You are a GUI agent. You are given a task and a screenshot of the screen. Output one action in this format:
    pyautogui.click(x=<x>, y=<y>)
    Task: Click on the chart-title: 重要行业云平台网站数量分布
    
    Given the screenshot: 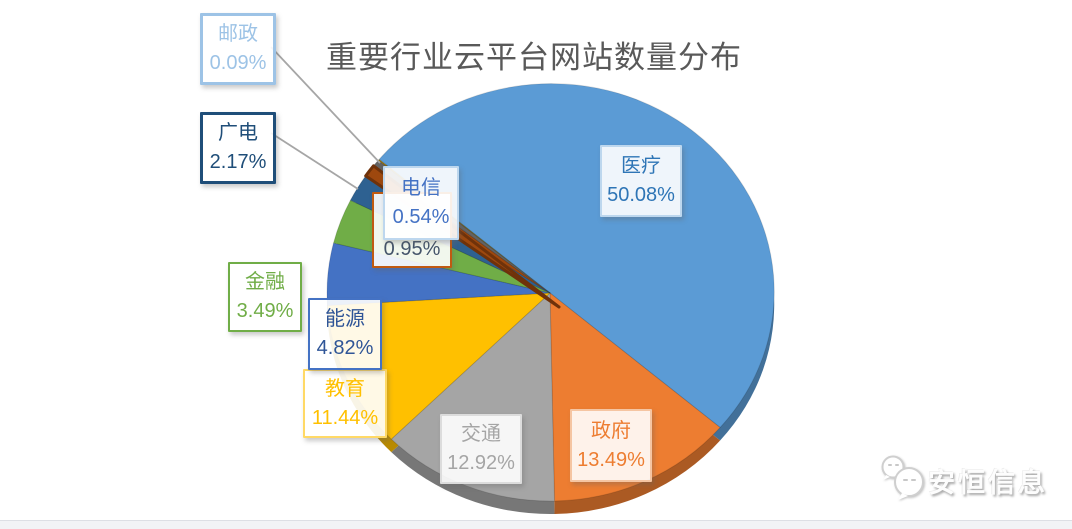 What is the action you would take?
    pyautogui.click(x=534, y=57)
    